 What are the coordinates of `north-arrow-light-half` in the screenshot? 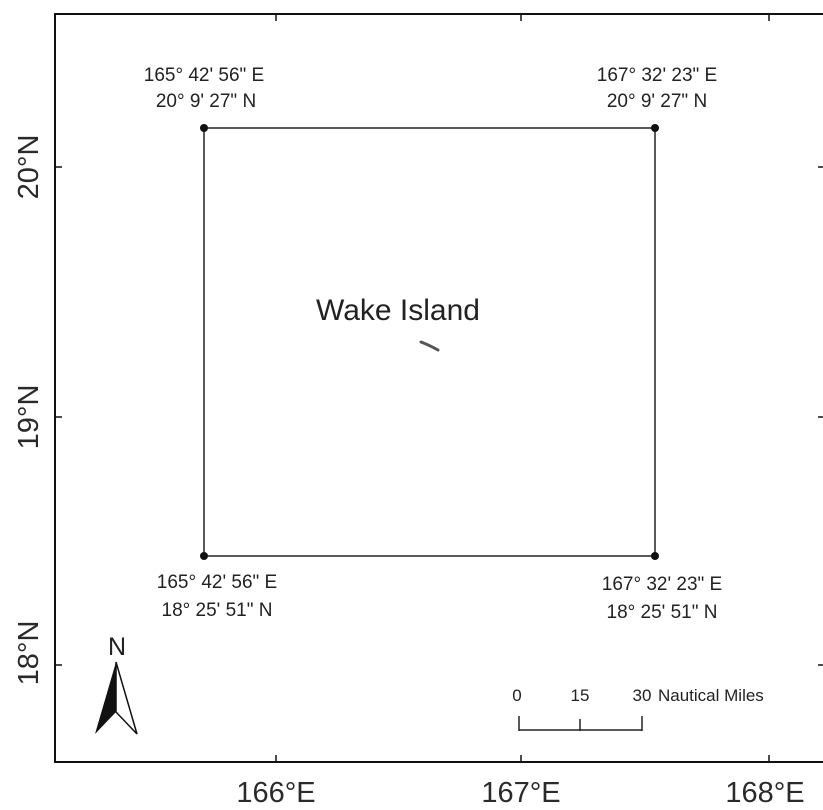 It's located at (126, 698).